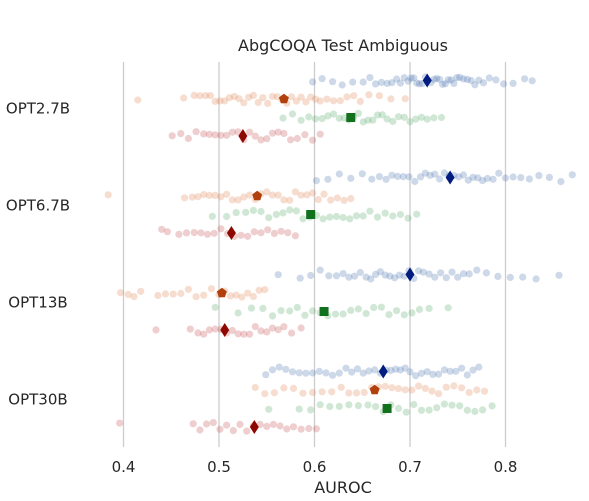 This screenshot has width=589, height=501. I want to click on mean-marker-s1-g1, so click(257, 195).